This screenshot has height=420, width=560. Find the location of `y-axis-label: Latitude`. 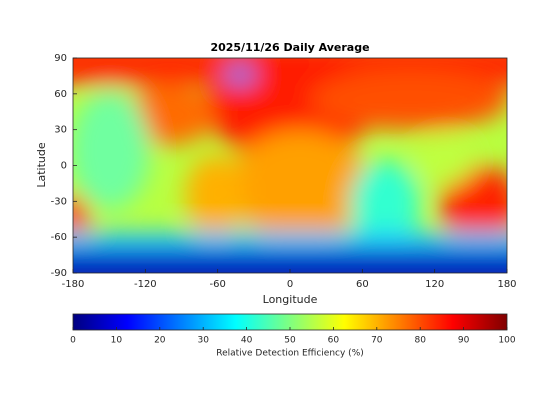

y-axis-label: Latitude is located at coordinates (41, 165).